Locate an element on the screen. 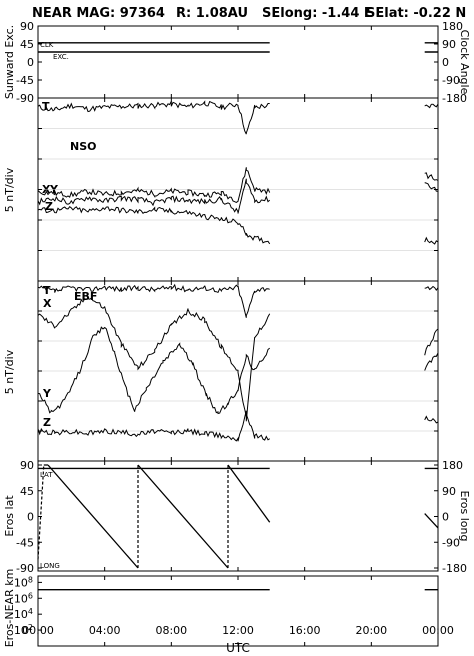 The height and width of the screenshot is (656, 474). y2label-eros-long: Eros long is located at coordinates (464, 516).